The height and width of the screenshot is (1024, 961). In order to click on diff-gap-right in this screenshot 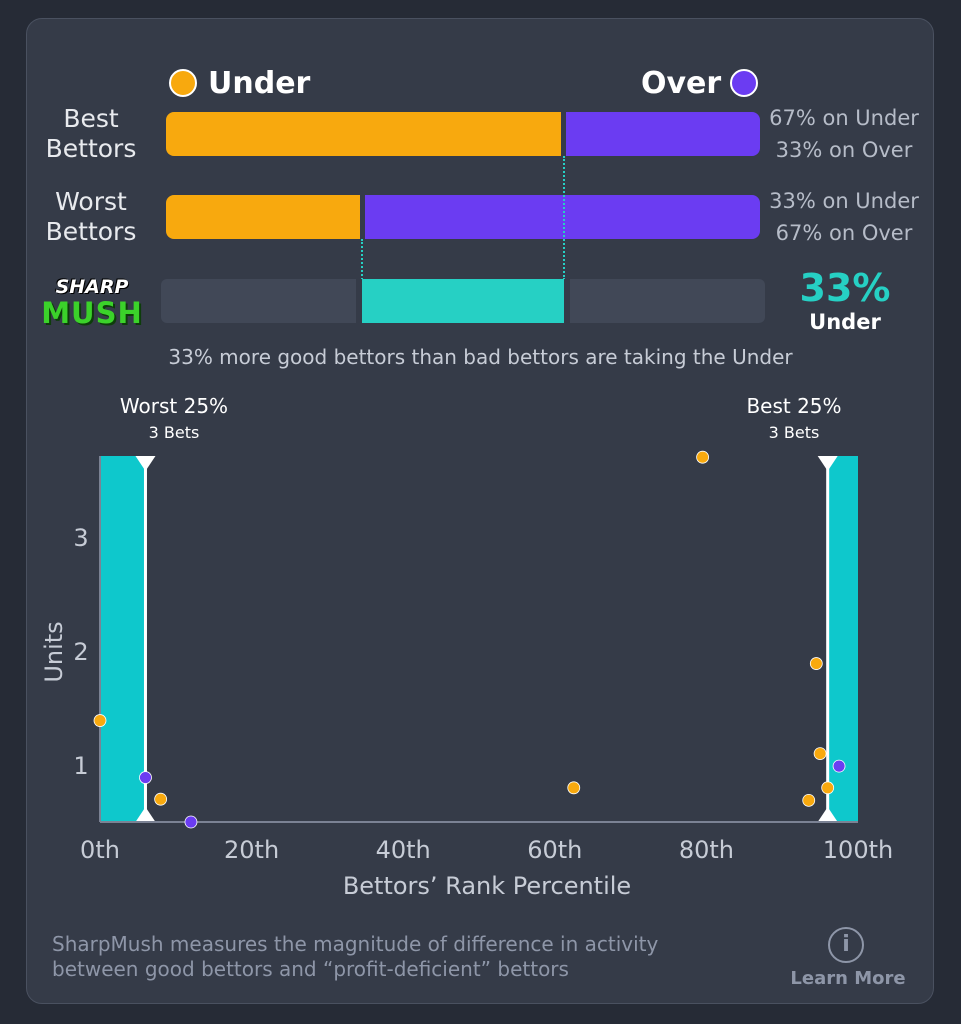, I will do `click(566, 301)`.